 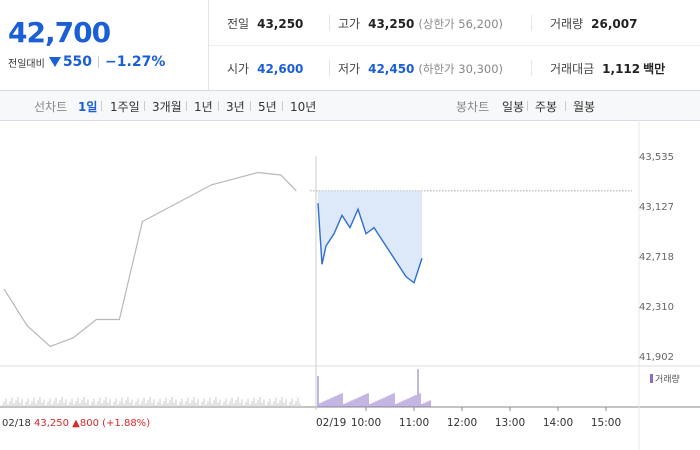 I want to click on stat-label: 고가, so click(x=349, y=24).